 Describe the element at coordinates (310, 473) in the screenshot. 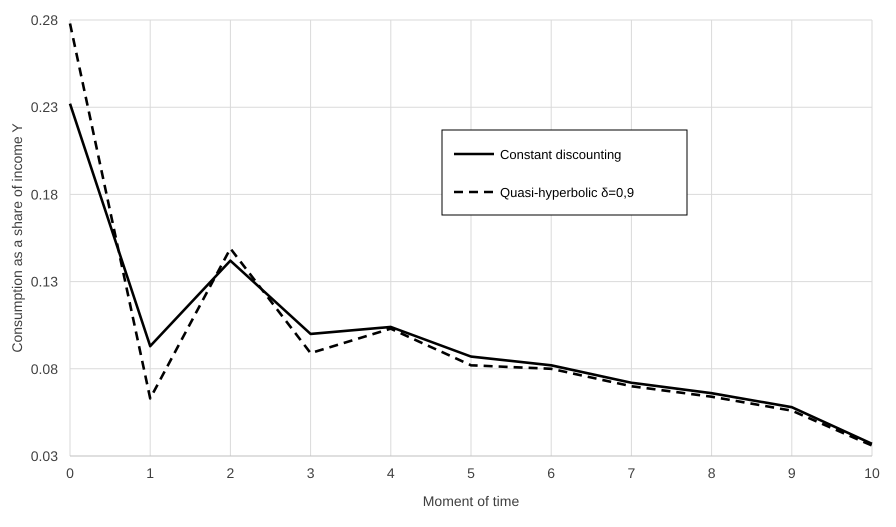

I see `x-tick-label: 3` at that location.